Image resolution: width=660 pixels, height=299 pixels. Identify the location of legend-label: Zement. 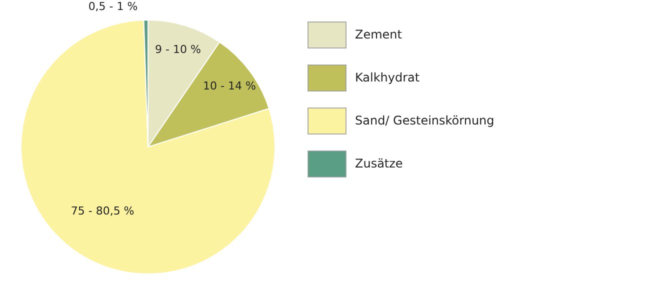
(378, 34).